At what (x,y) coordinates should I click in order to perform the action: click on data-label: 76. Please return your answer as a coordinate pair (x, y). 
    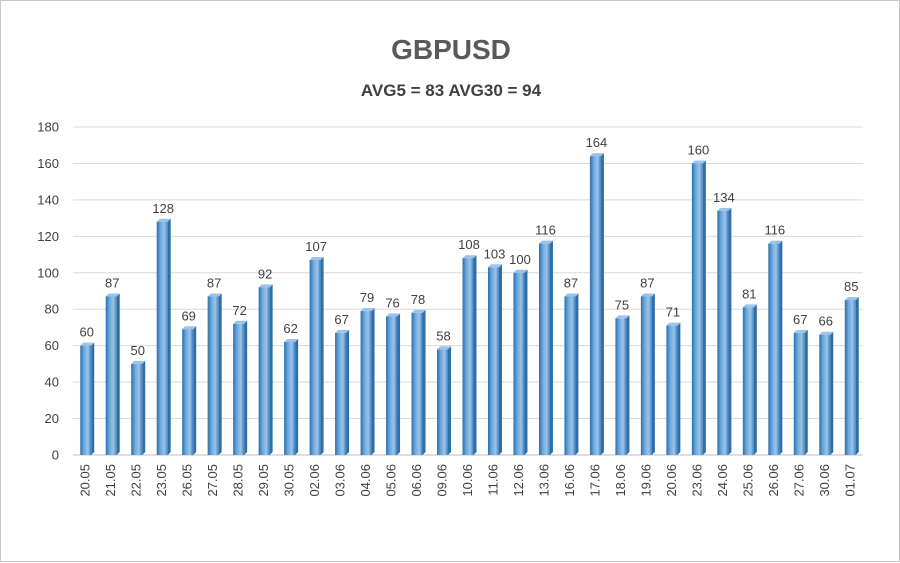
    Looking at the image, I should click on (392, 303).